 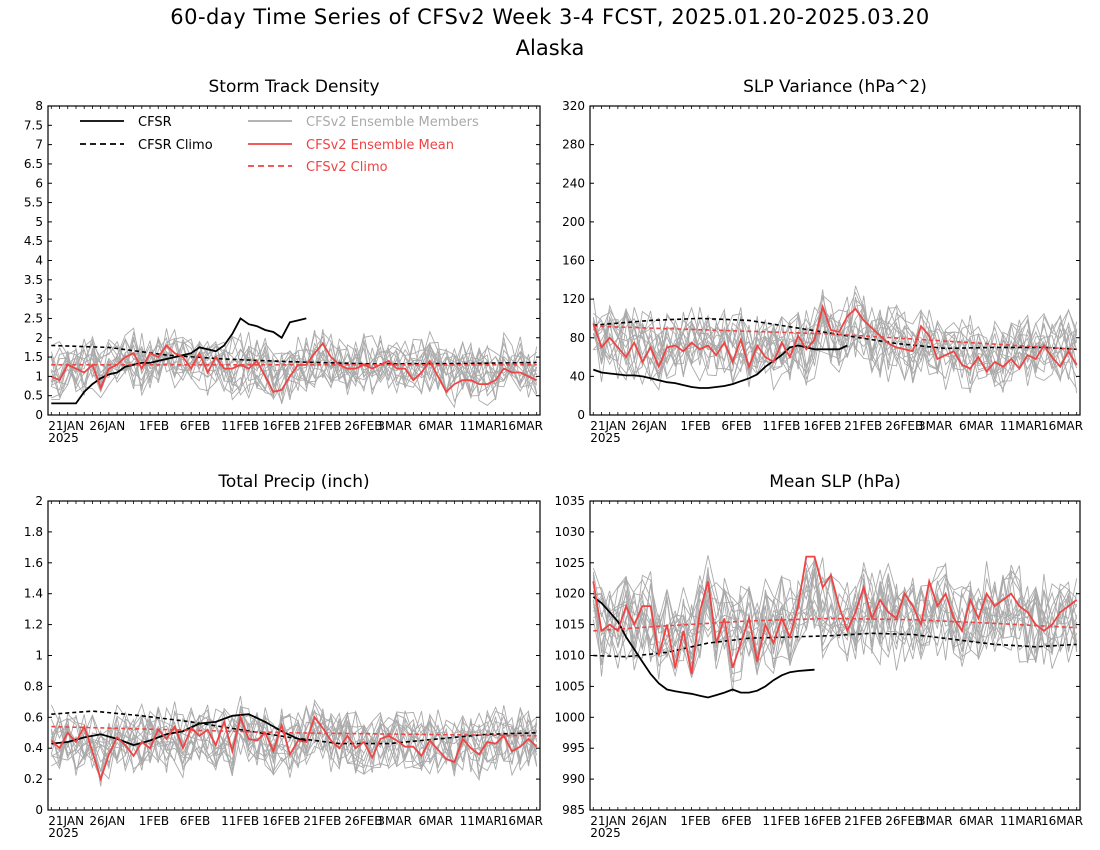 What do you see at coordinates (293, 87) in the screenshot?
I see `panel-title: Storm Track Density` at bounding box center [293, 87].